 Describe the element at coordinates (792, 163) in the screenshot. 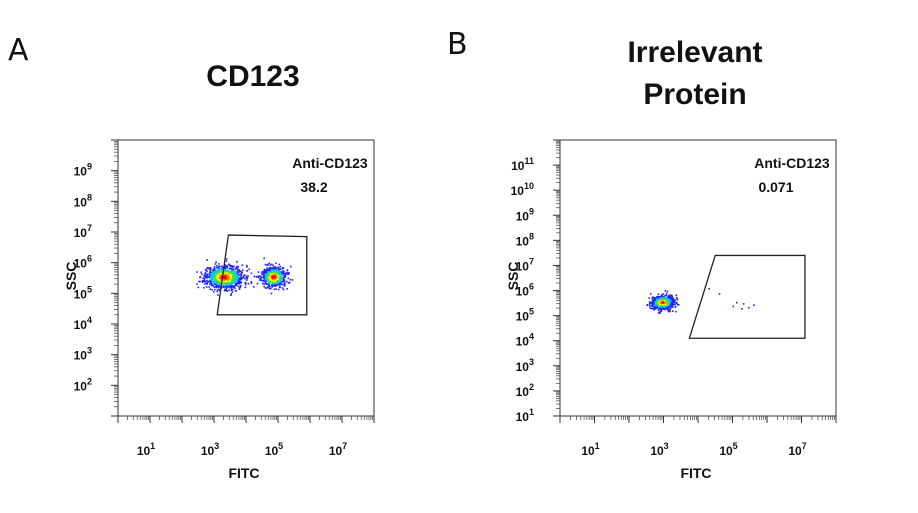

I see `gate-name-label: Anti-CD123` at that location.